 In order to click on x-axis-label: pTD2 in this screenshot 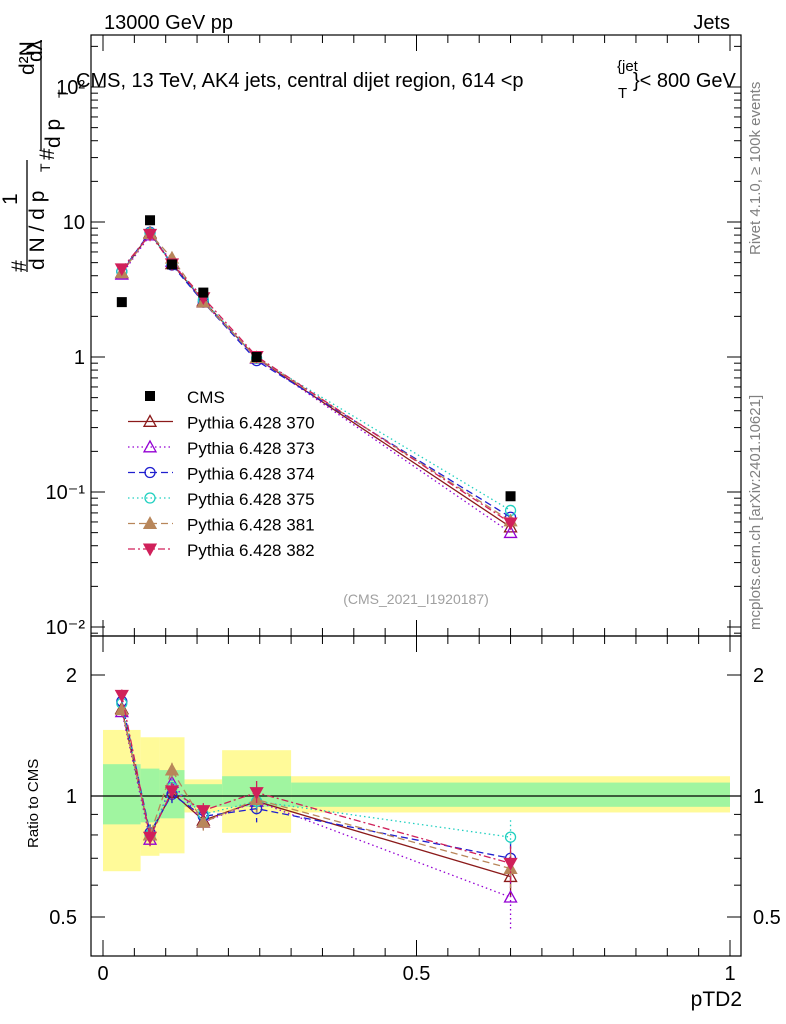, I will do `click(716, 999)`.